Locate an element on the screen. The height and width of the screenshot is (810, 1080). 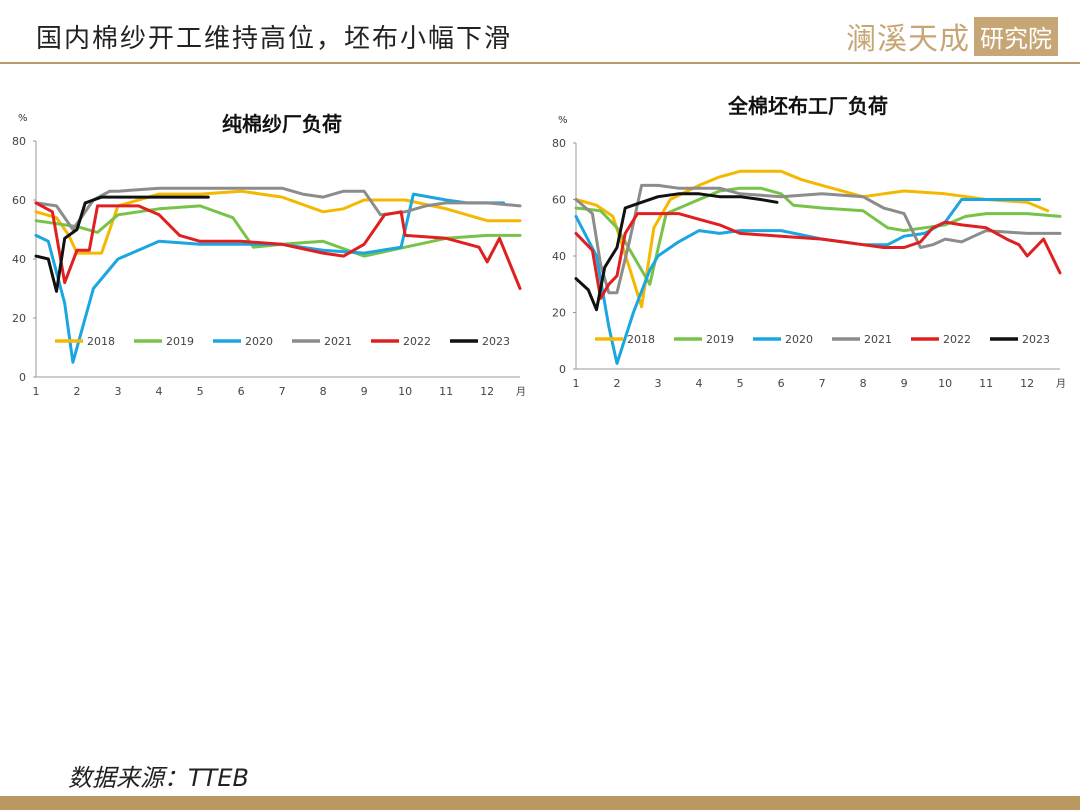
series-line-2021 is located at coordinates (818, 239).